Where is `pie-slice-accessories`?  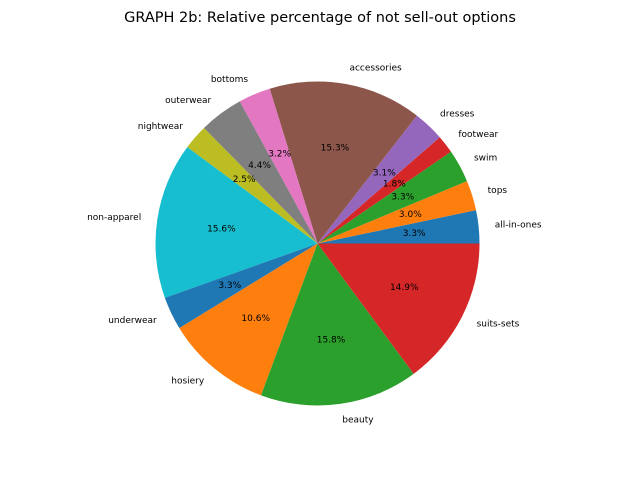
pie-slice-accessories is located at coordinates (343, 162).